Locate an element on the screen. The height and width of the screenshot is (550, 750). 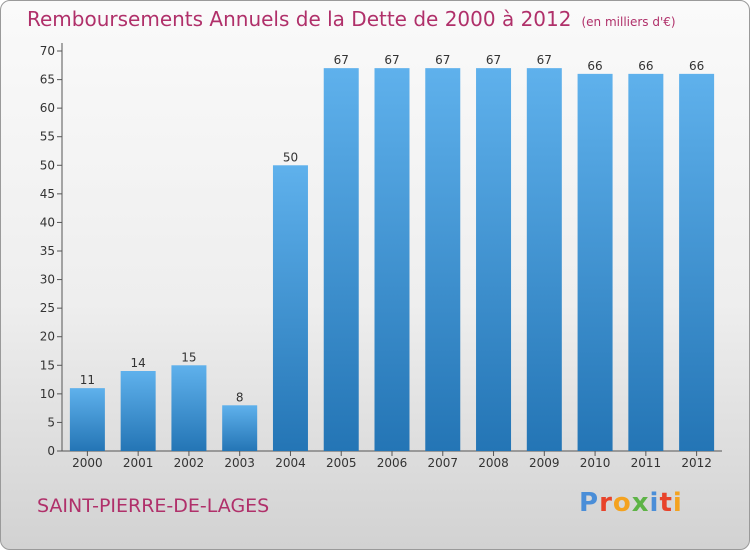
data-label: 8 is located at coordinates (240, 397).